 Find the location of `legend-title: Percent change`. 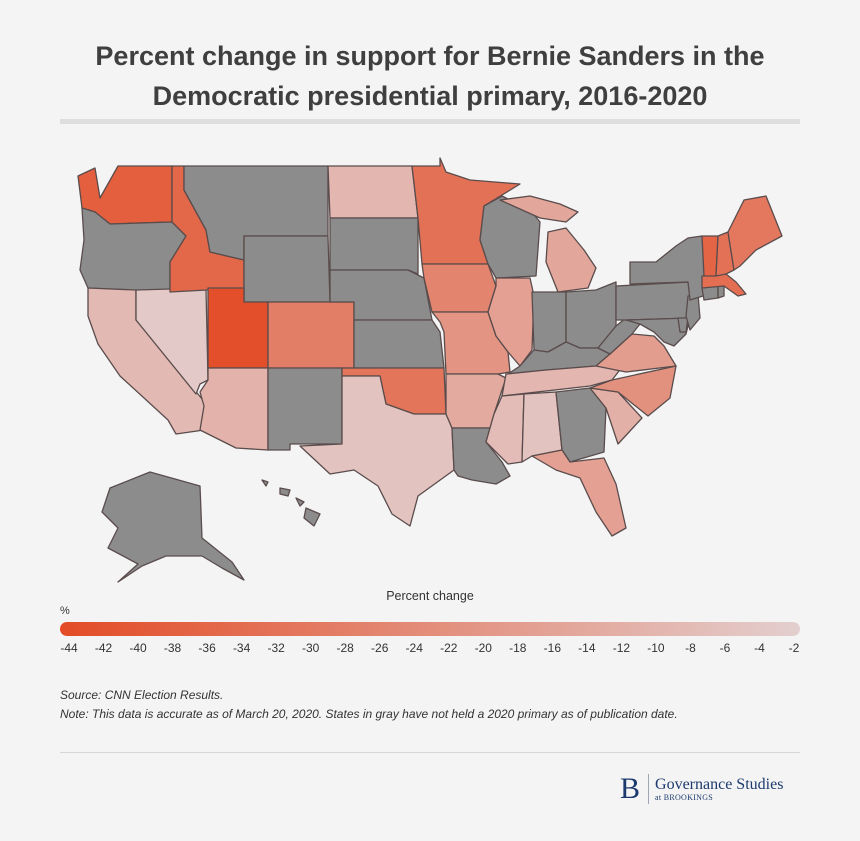

legend-title: Percent change is located at coordinates (430, 596).